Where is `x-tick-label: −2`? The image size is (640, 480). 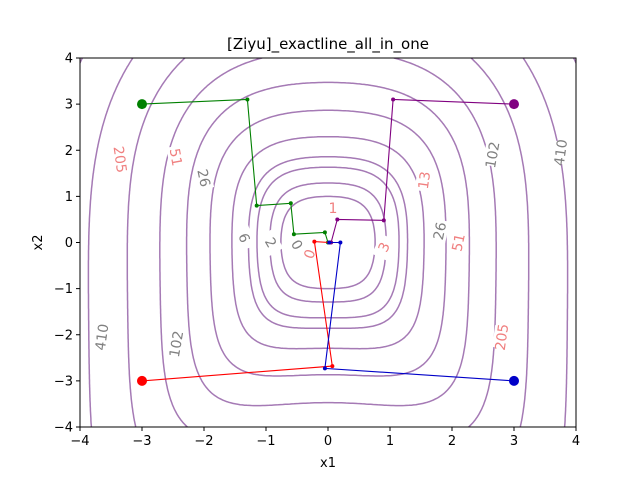 x-tick-label: −2 is located at coordinates (203, 441).